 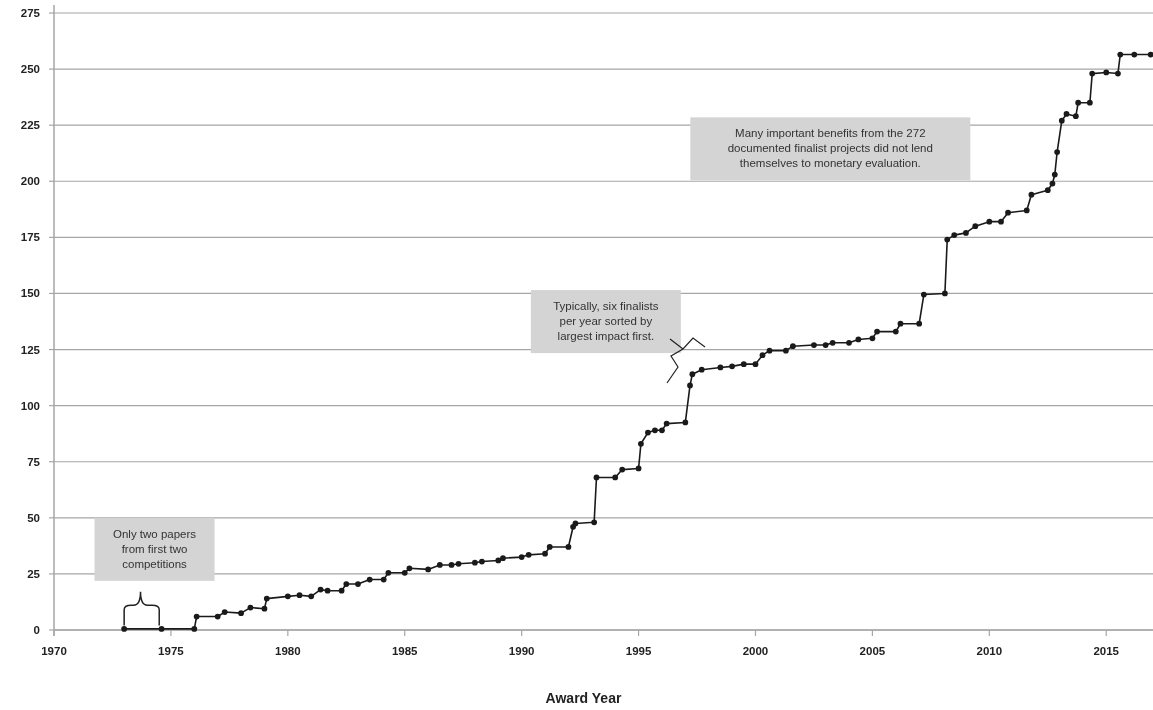 I want to click on y-tick-label: 75, so click(x=34, y=461).